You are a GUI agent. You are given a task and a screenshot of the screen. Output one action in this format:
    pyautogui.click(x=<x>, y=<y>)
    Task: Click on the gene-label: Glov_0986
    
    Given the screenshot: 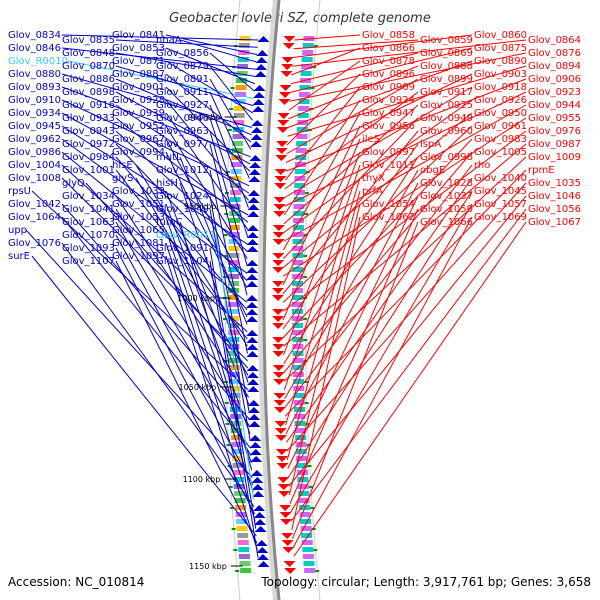 What is the action you would take?
    pyautogui.click(x=34, y=152)
    